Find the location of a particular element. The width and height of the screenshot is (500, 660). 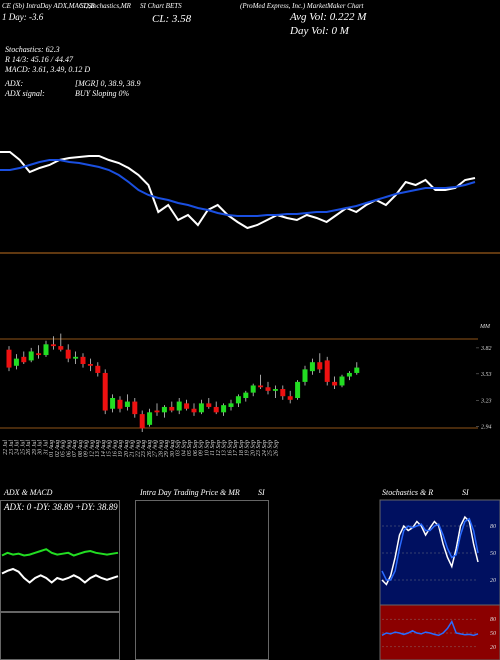

header-text: BUY Sloping 0% is located at coordinates (102, 93).